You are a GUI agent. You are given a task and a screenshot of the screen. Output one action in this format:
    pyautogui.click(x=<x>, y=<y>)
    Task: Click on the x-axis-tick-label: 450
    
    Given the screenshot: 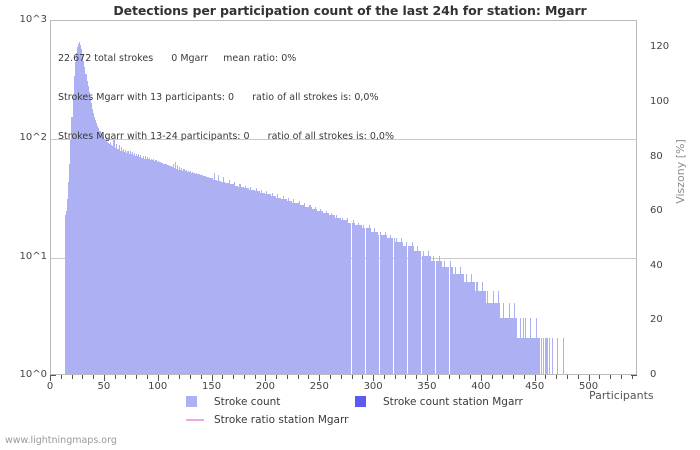 What is the action you would take?
    pyautogui.click(x=535, y=386)
    